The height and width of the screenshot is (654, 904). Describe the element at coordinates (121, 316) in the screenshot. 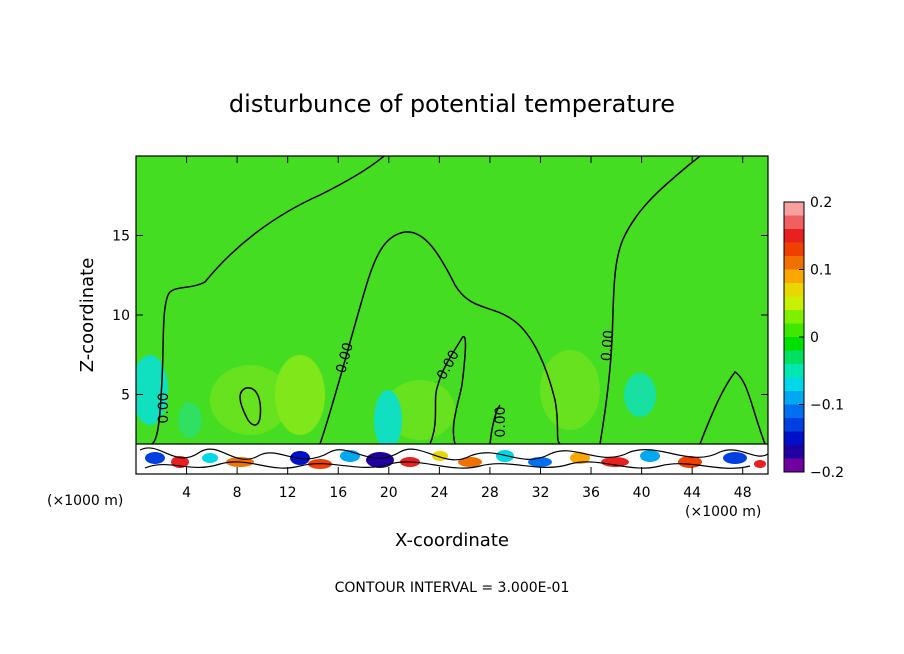

I see `y-tick-label: 10` at that location.